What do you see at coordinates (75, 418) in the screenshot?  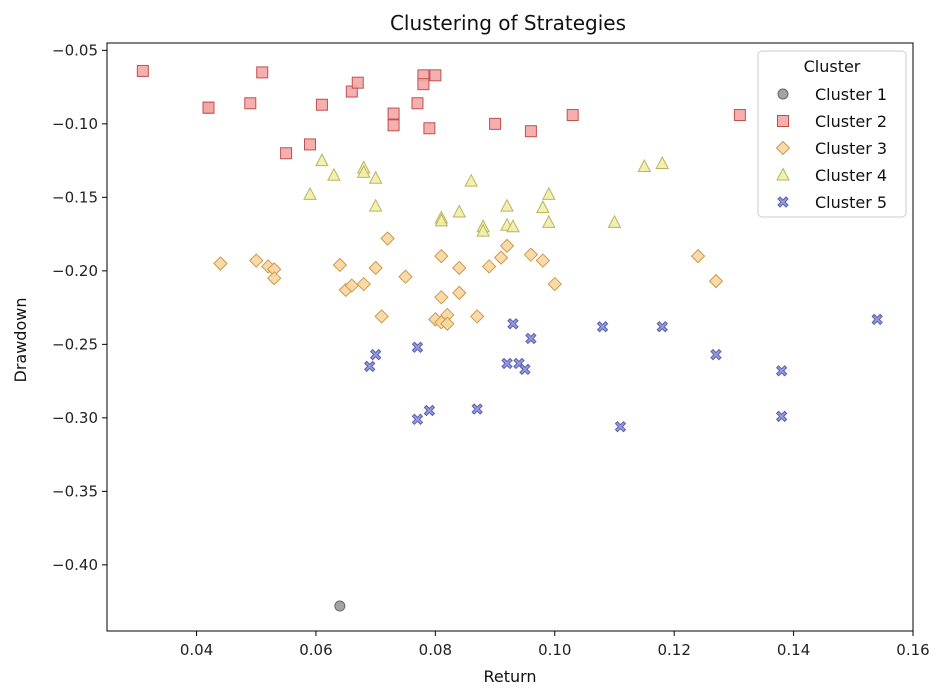 I see `y-tick-label: −0.30` at bounding box center [75, 418].